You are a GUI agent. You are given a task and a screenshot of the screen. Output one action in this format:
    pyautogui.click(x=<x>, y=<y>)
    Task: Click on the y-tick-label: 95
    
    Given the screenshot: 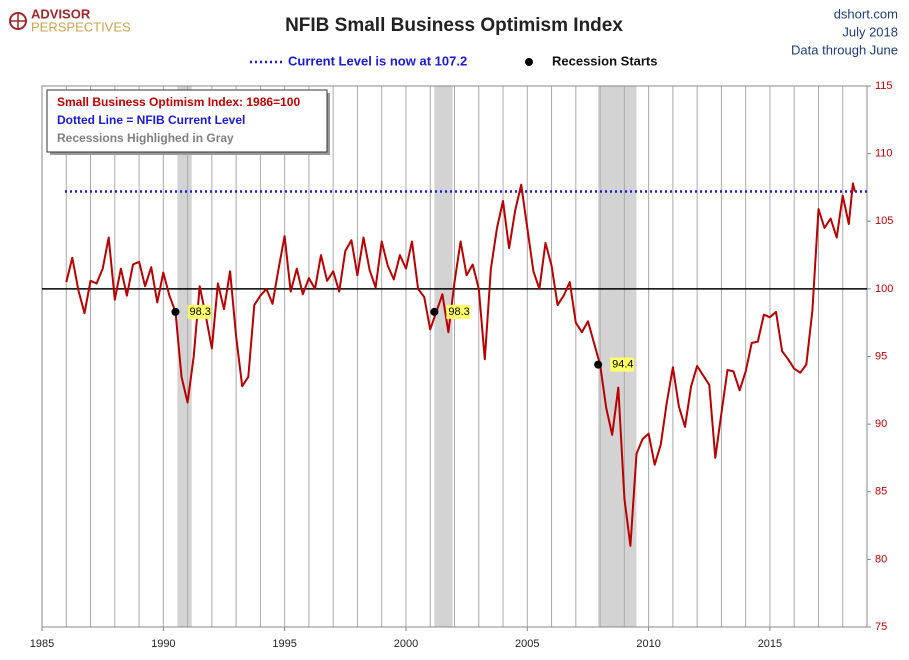 What is the action you would take?
    pyautogui.click(x=881, y=356)
    